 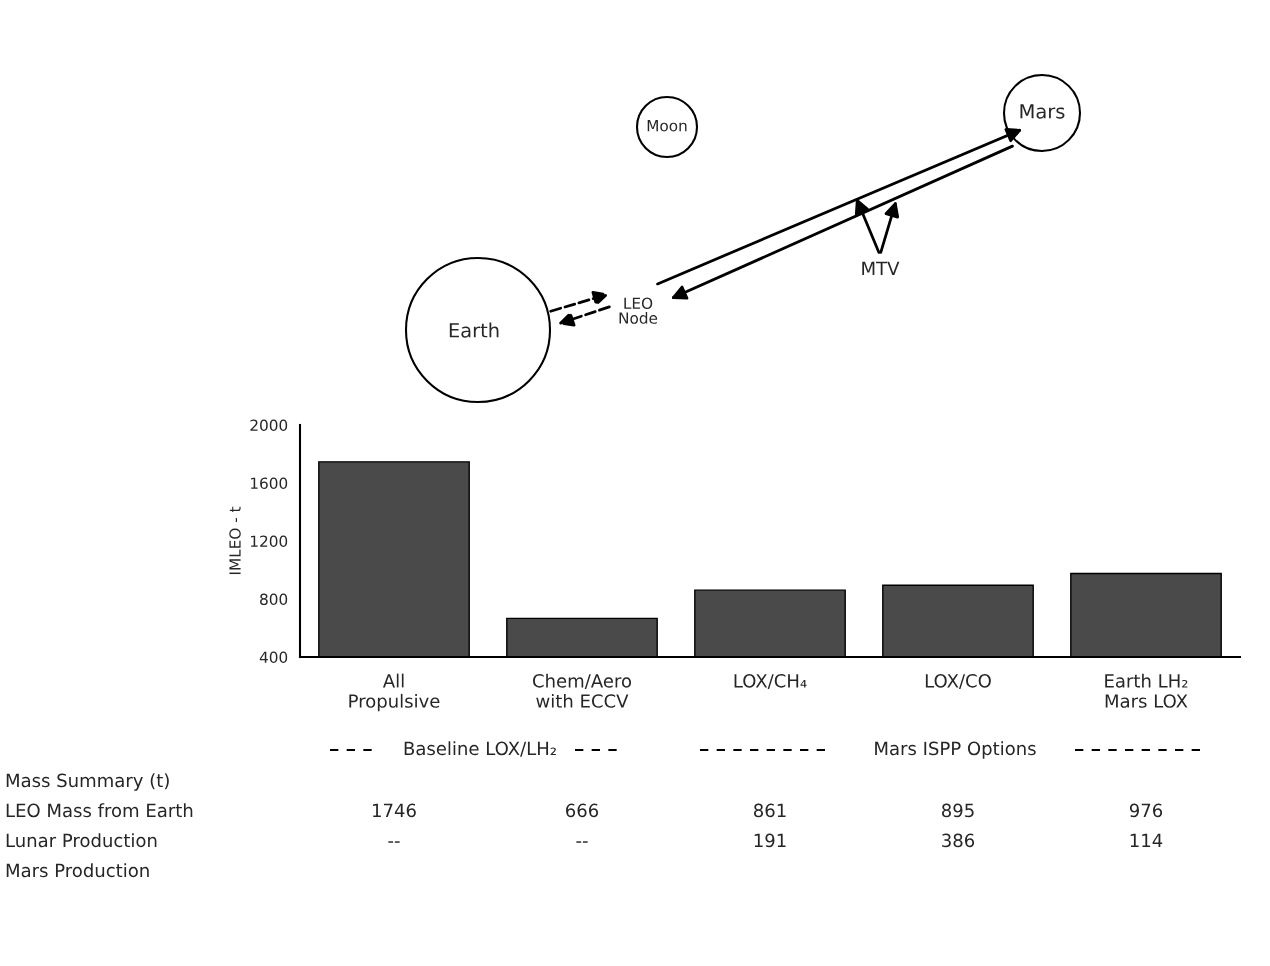 I want to click on x-tick-label: LOX/CH₄, so click(x=770, y=681).